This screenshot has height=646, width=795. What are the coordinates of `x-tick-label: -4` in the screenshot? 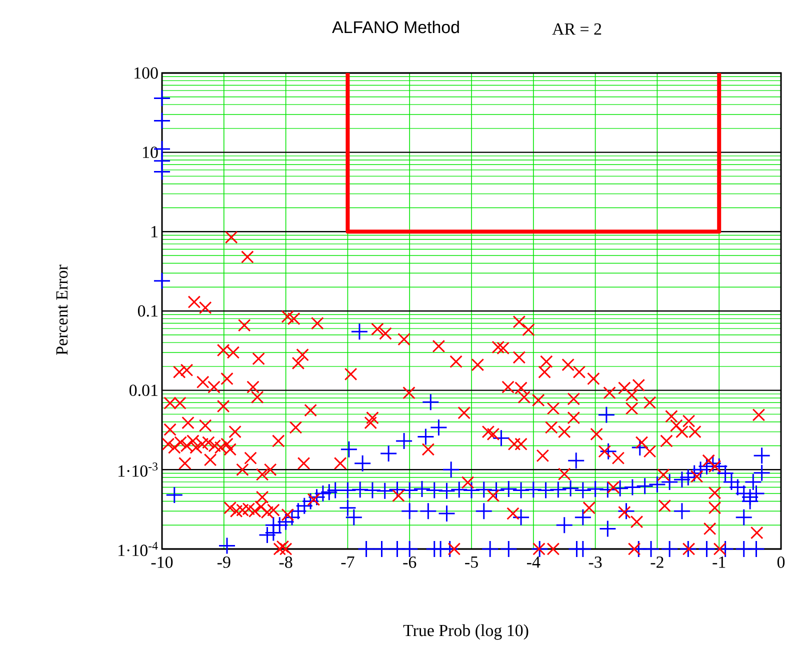 It's located at (533, 562).